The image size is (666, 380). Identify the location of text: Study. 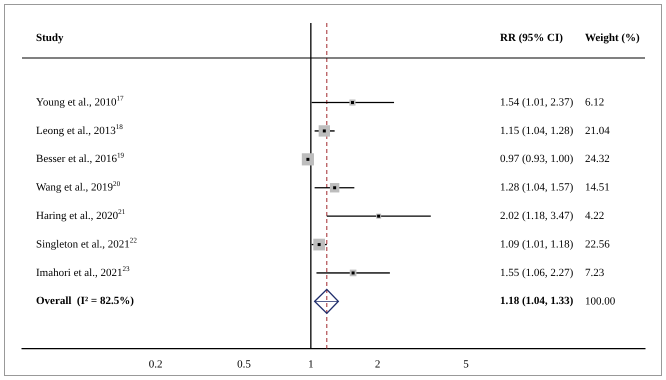
(50, 38).